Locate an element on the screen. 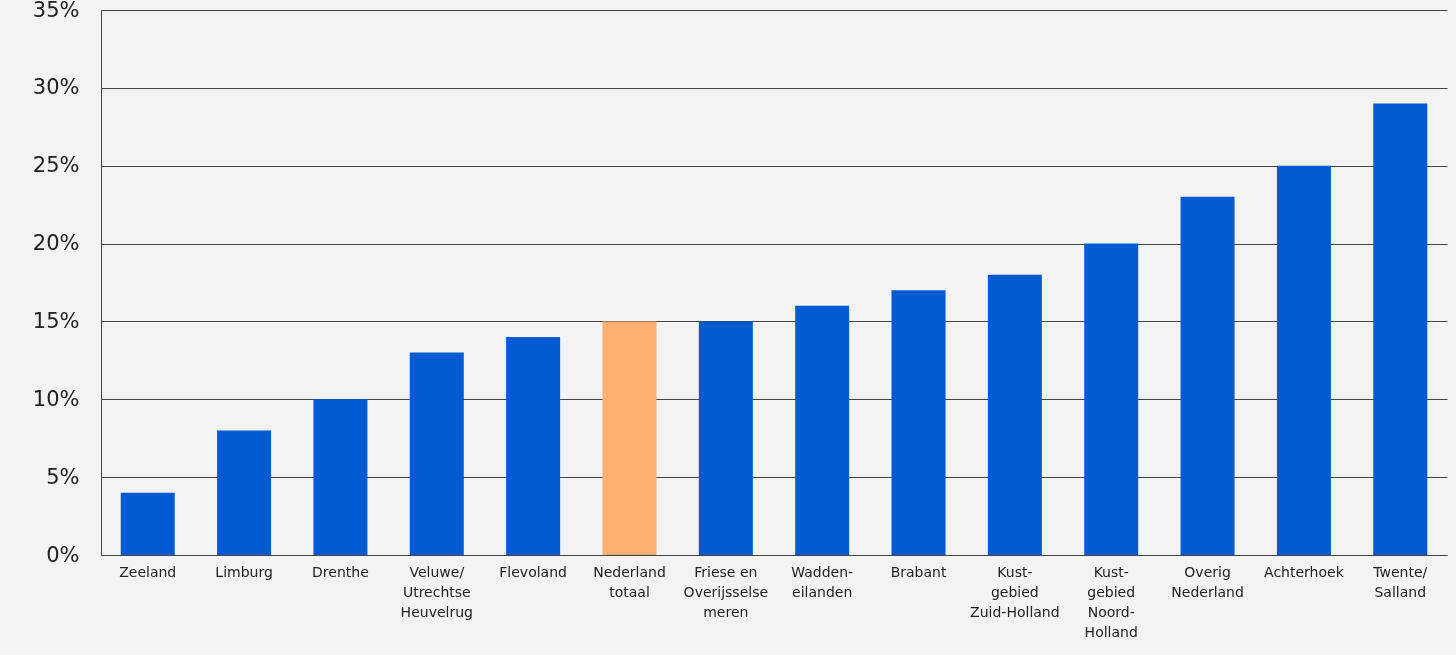 This screenshot has height=655, width=1456. y-tick-label: 15% is located at coordinates (56, 320).